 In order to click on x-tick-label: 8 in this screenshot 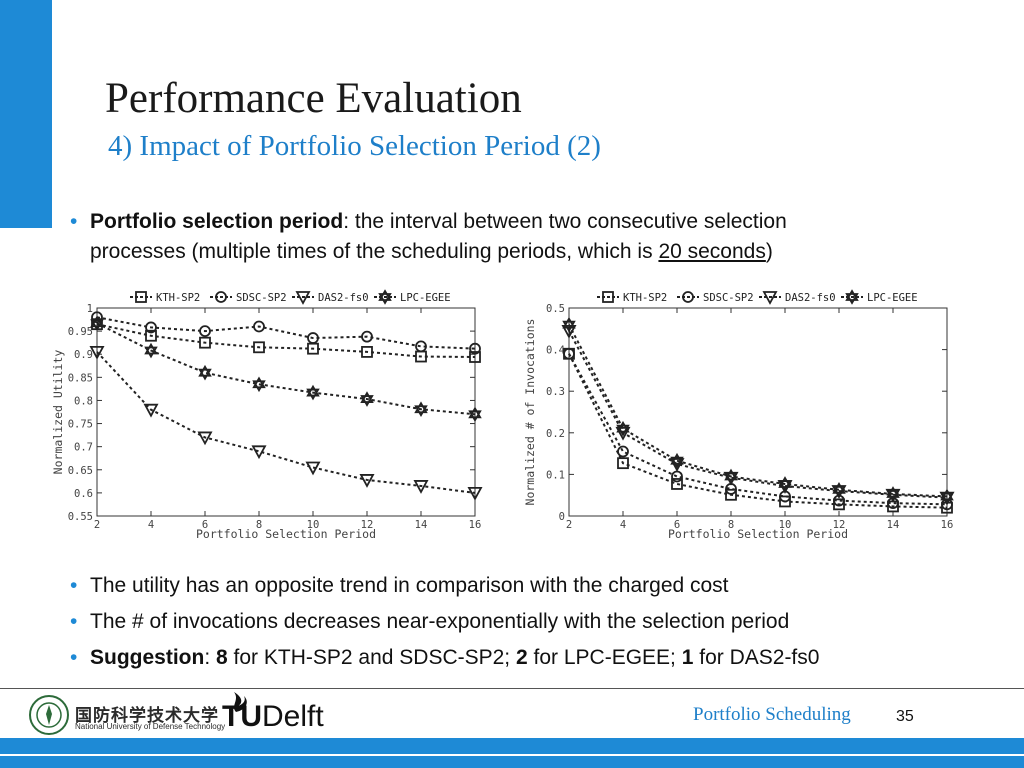, I will do `click(259, 525)`.